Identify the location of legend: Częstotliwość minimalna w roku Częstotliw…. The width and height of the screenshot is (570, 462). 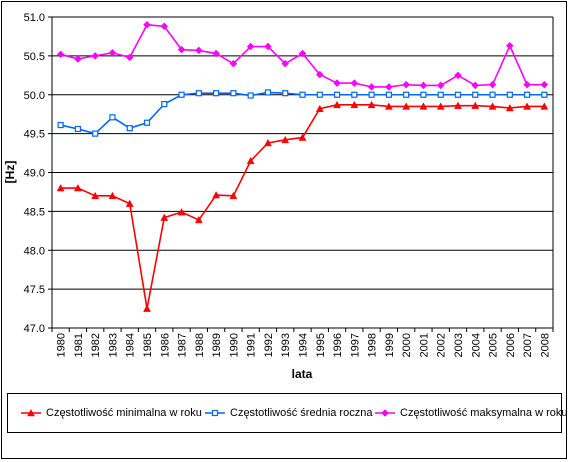
(287, 413).